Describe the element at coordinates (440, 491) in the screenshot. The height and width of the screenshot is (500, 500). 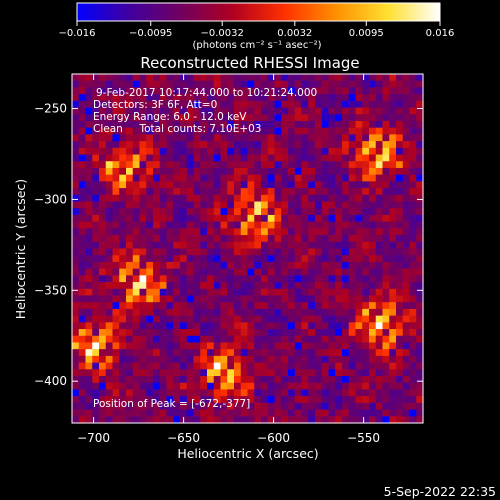
I see `footer-date: 5-Sep-2022 22:35` at that location.